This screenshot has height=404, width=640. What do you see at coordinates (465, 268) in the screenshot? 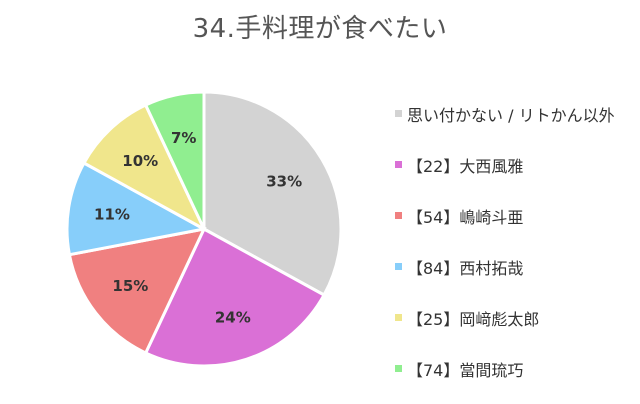
I see `legend-label: 【84】西村拓哉` at bounding box center [465, 268].